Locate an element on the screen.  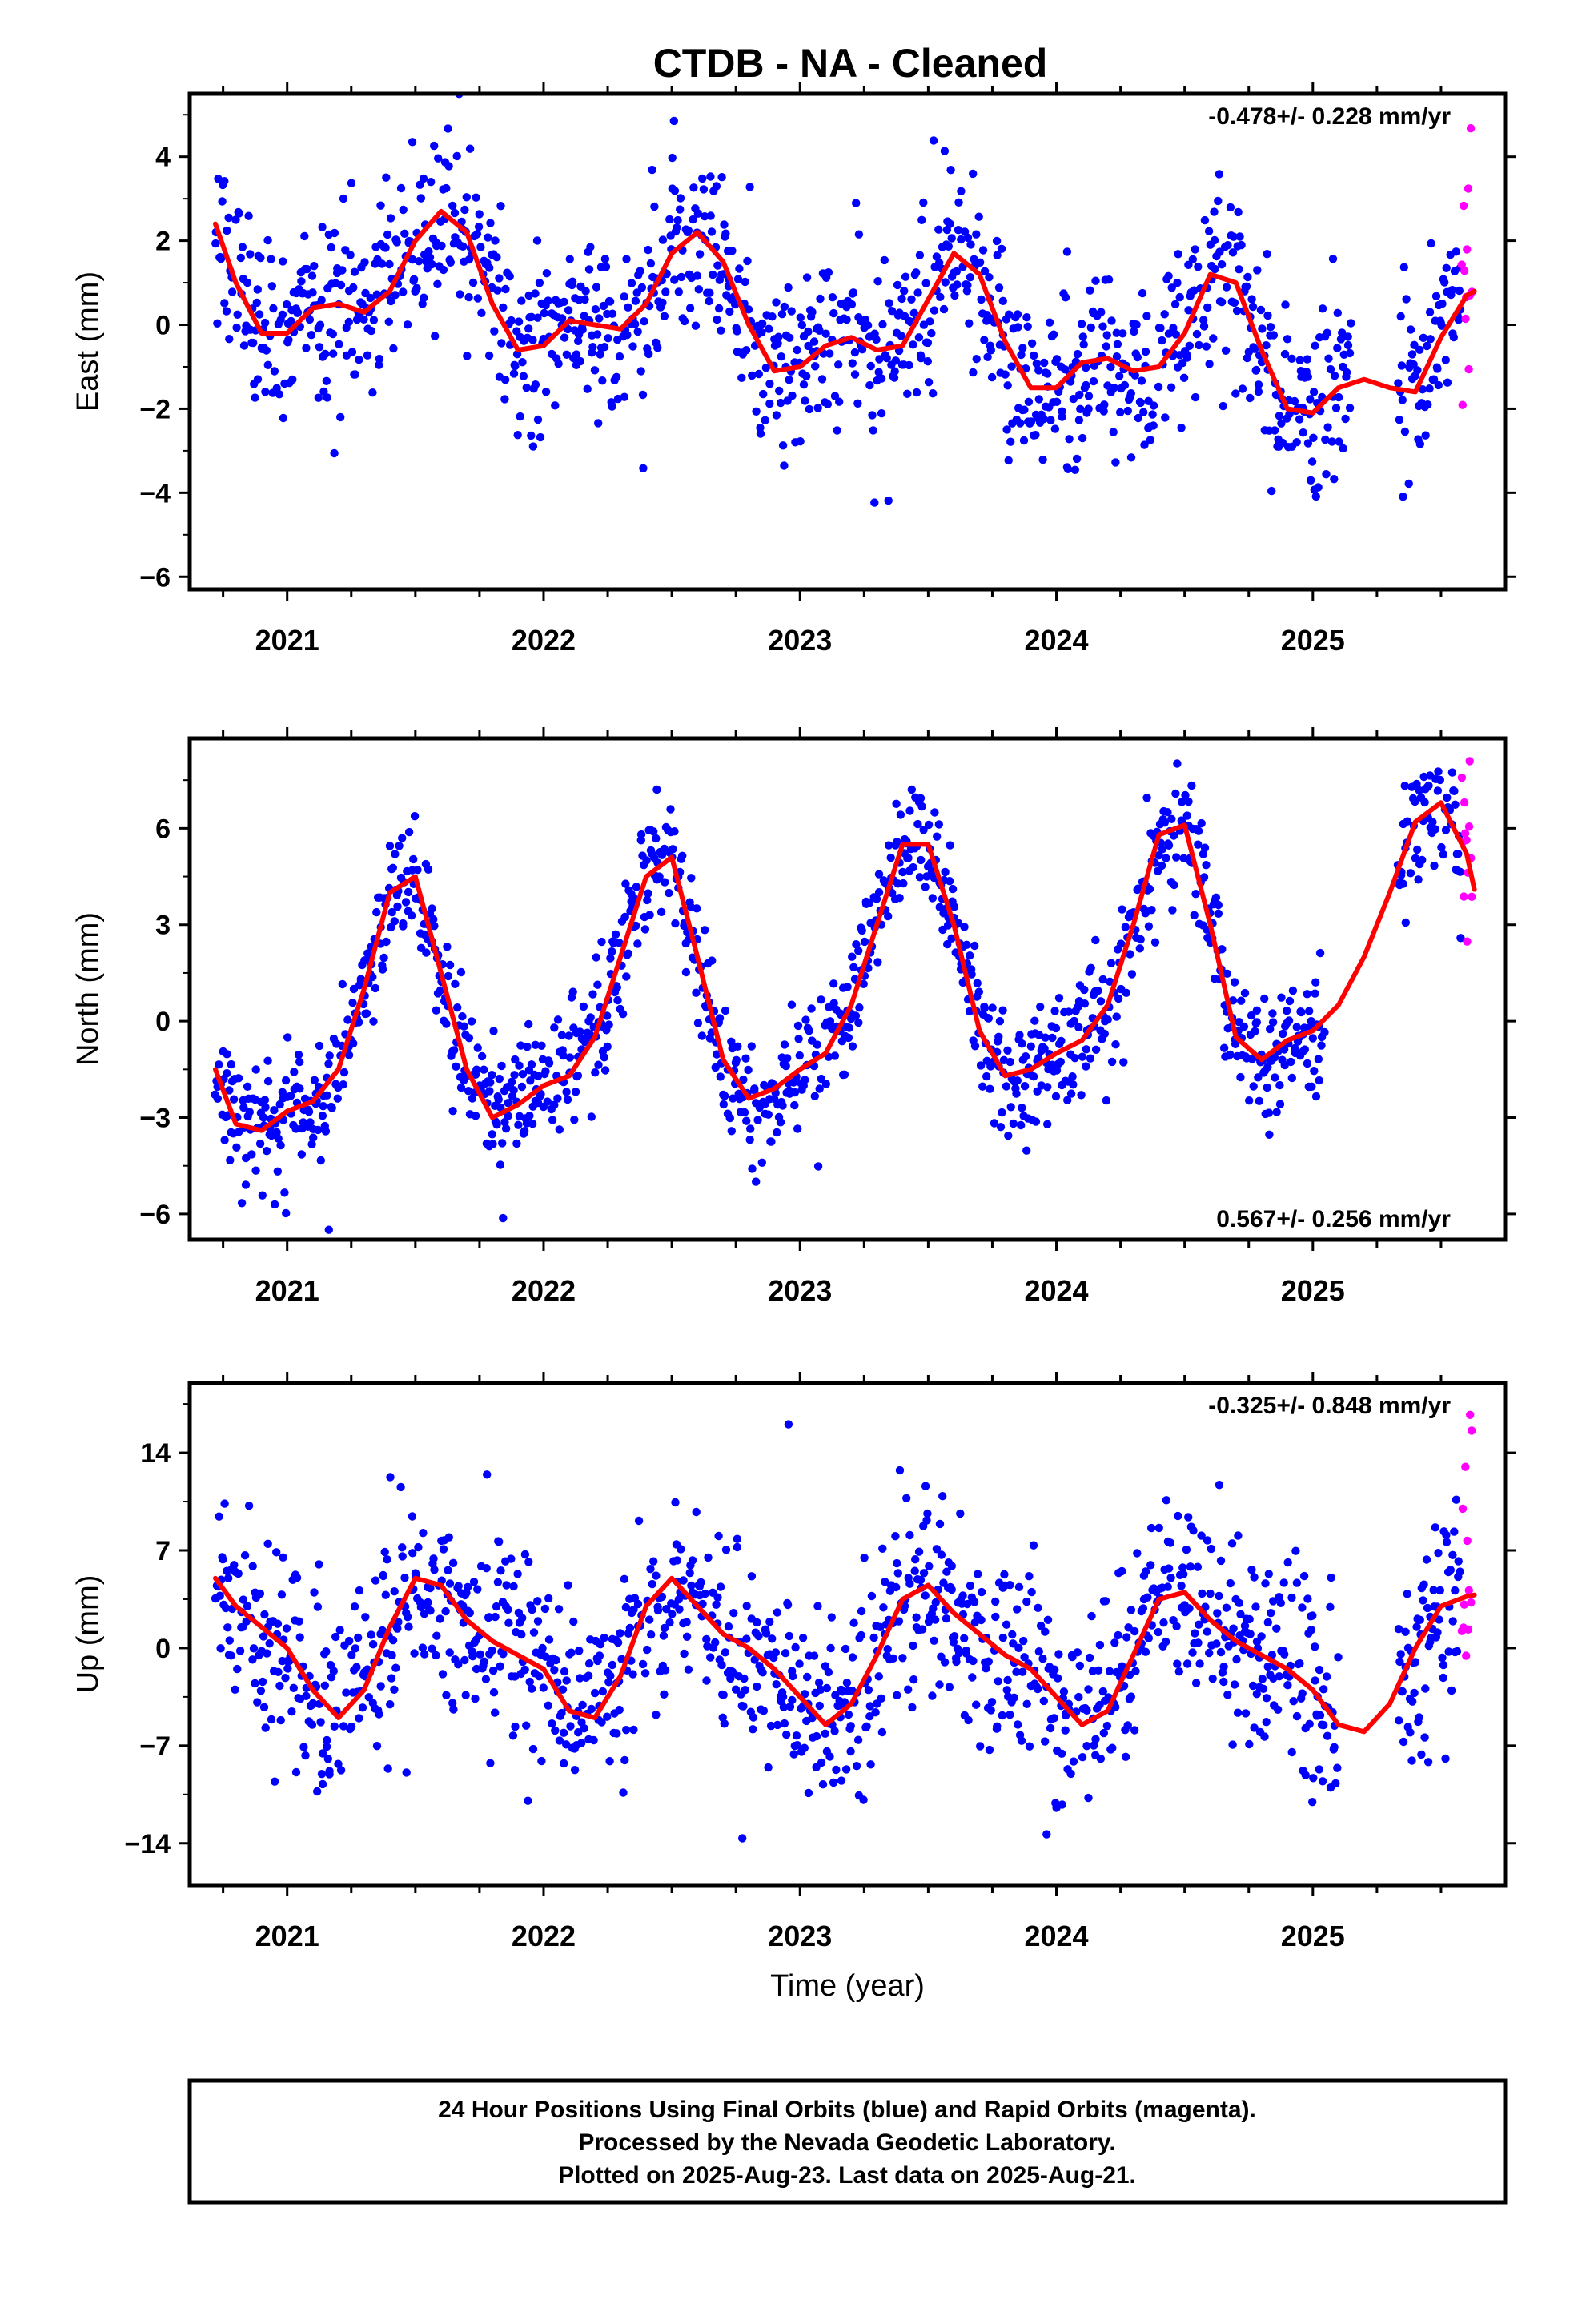
east-y-axis-label: East (mm) is located at coordinates (88, 341).